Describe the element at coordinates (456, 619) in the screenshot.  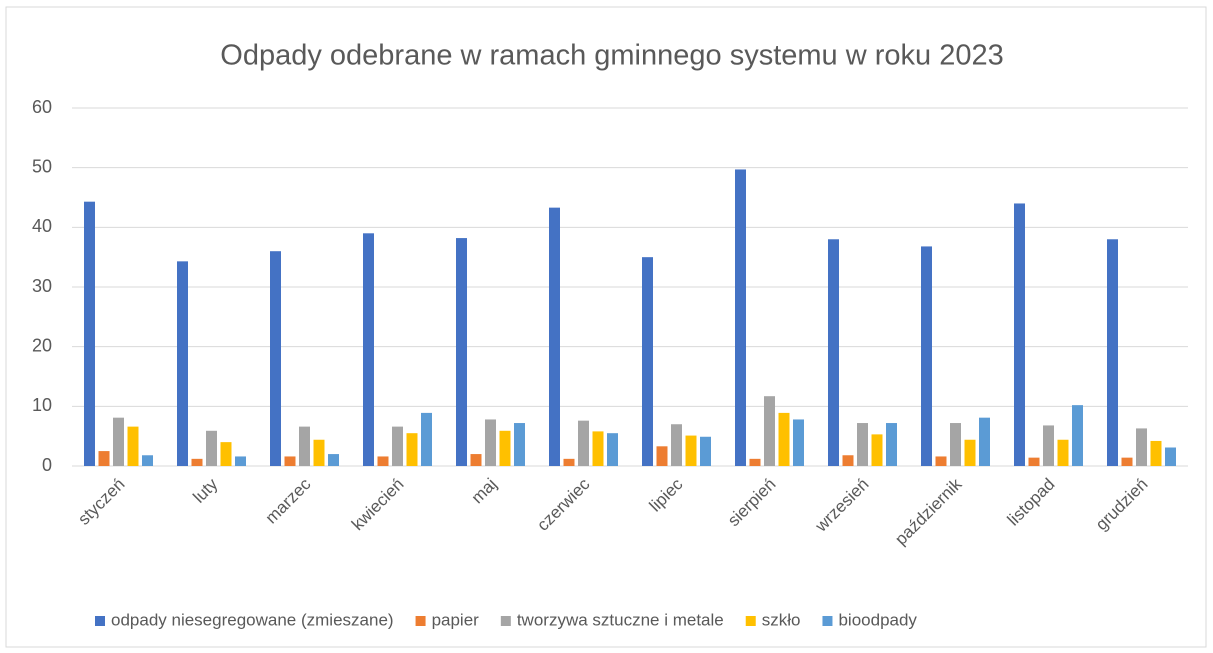
I see `legend-label: papier` at that location.